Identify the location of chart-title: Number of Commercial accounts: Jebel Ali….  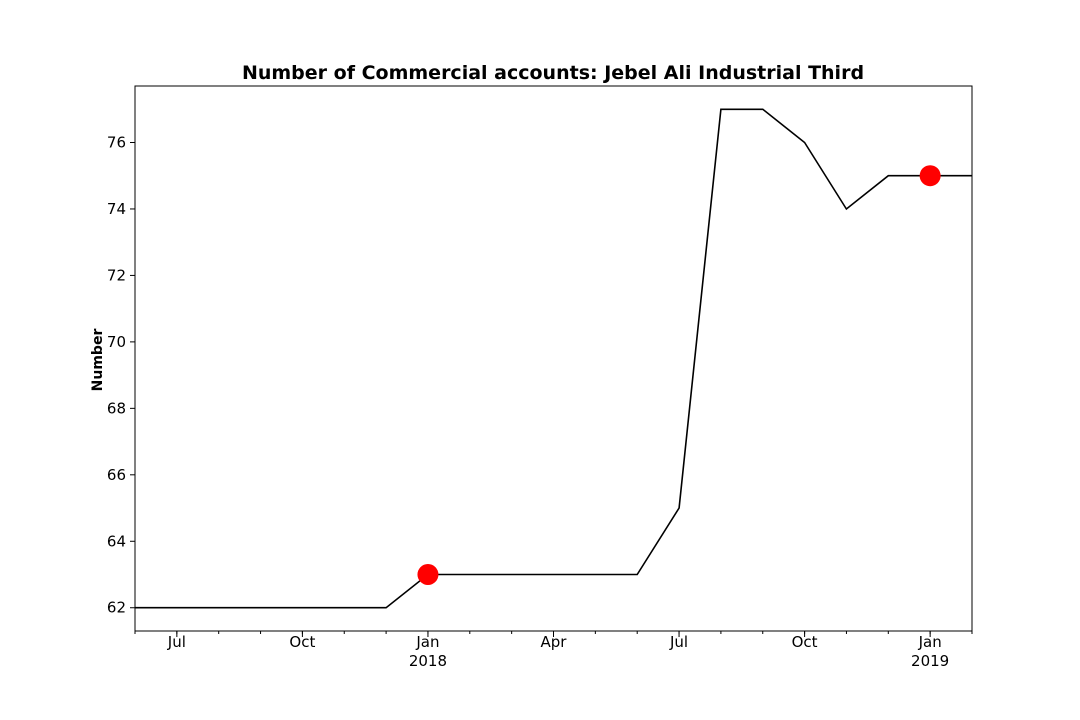
(553, 73).